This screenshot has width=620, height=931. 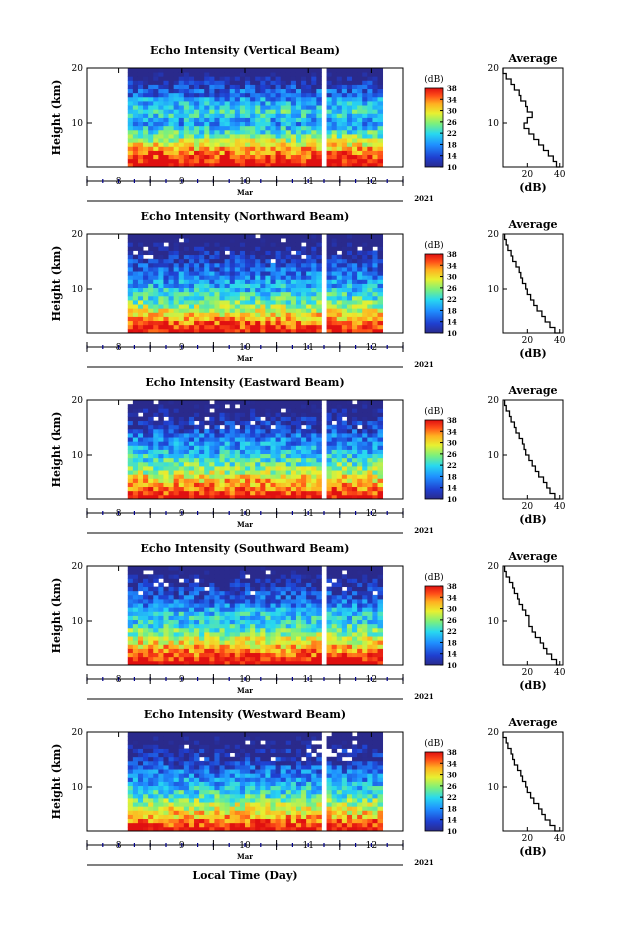 I want to click on profile-x-tick-label: 40, so click(x=560, y=673).